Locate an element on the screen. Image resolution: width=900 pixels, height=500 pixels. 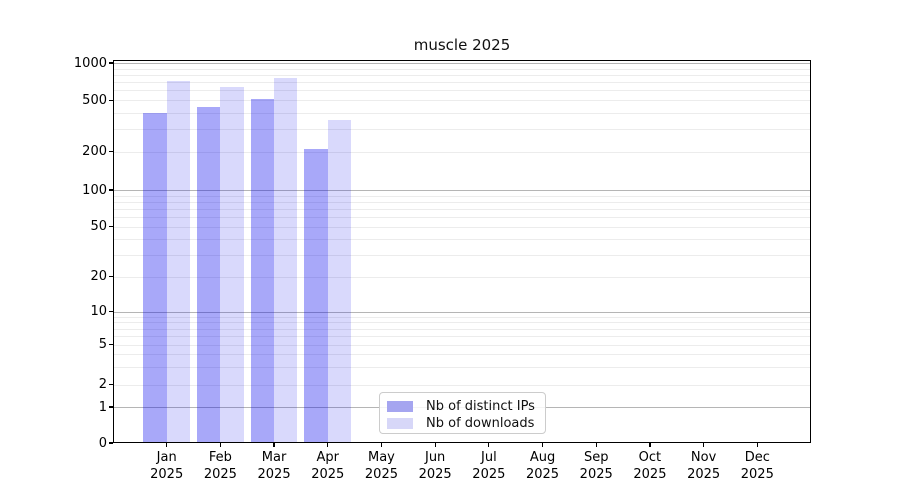
y-tick-label: 50 is located at coordinates (98, 227).